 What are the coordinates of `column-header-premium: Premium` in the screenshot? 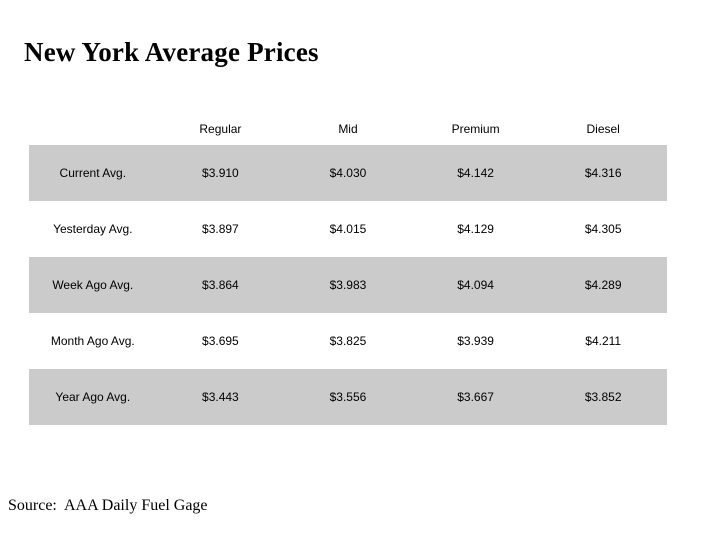 It's located at (475, 128).